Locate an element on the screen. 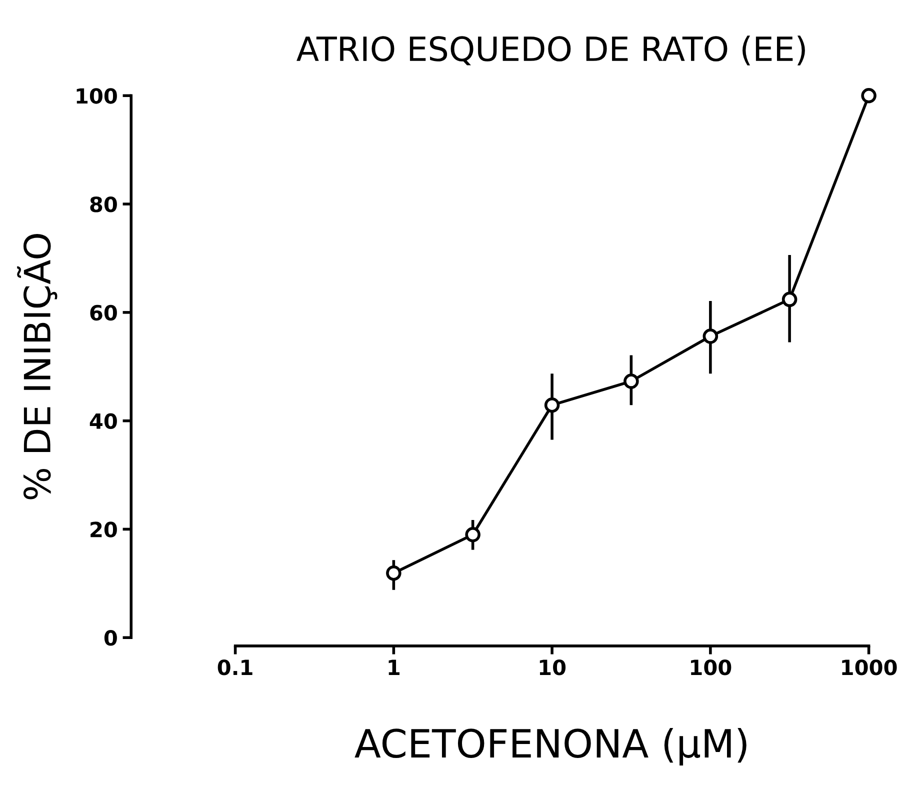 The height and width of the screenshot is (797, 905). x-tick-label: 1 is located at coordinates (394, 667).